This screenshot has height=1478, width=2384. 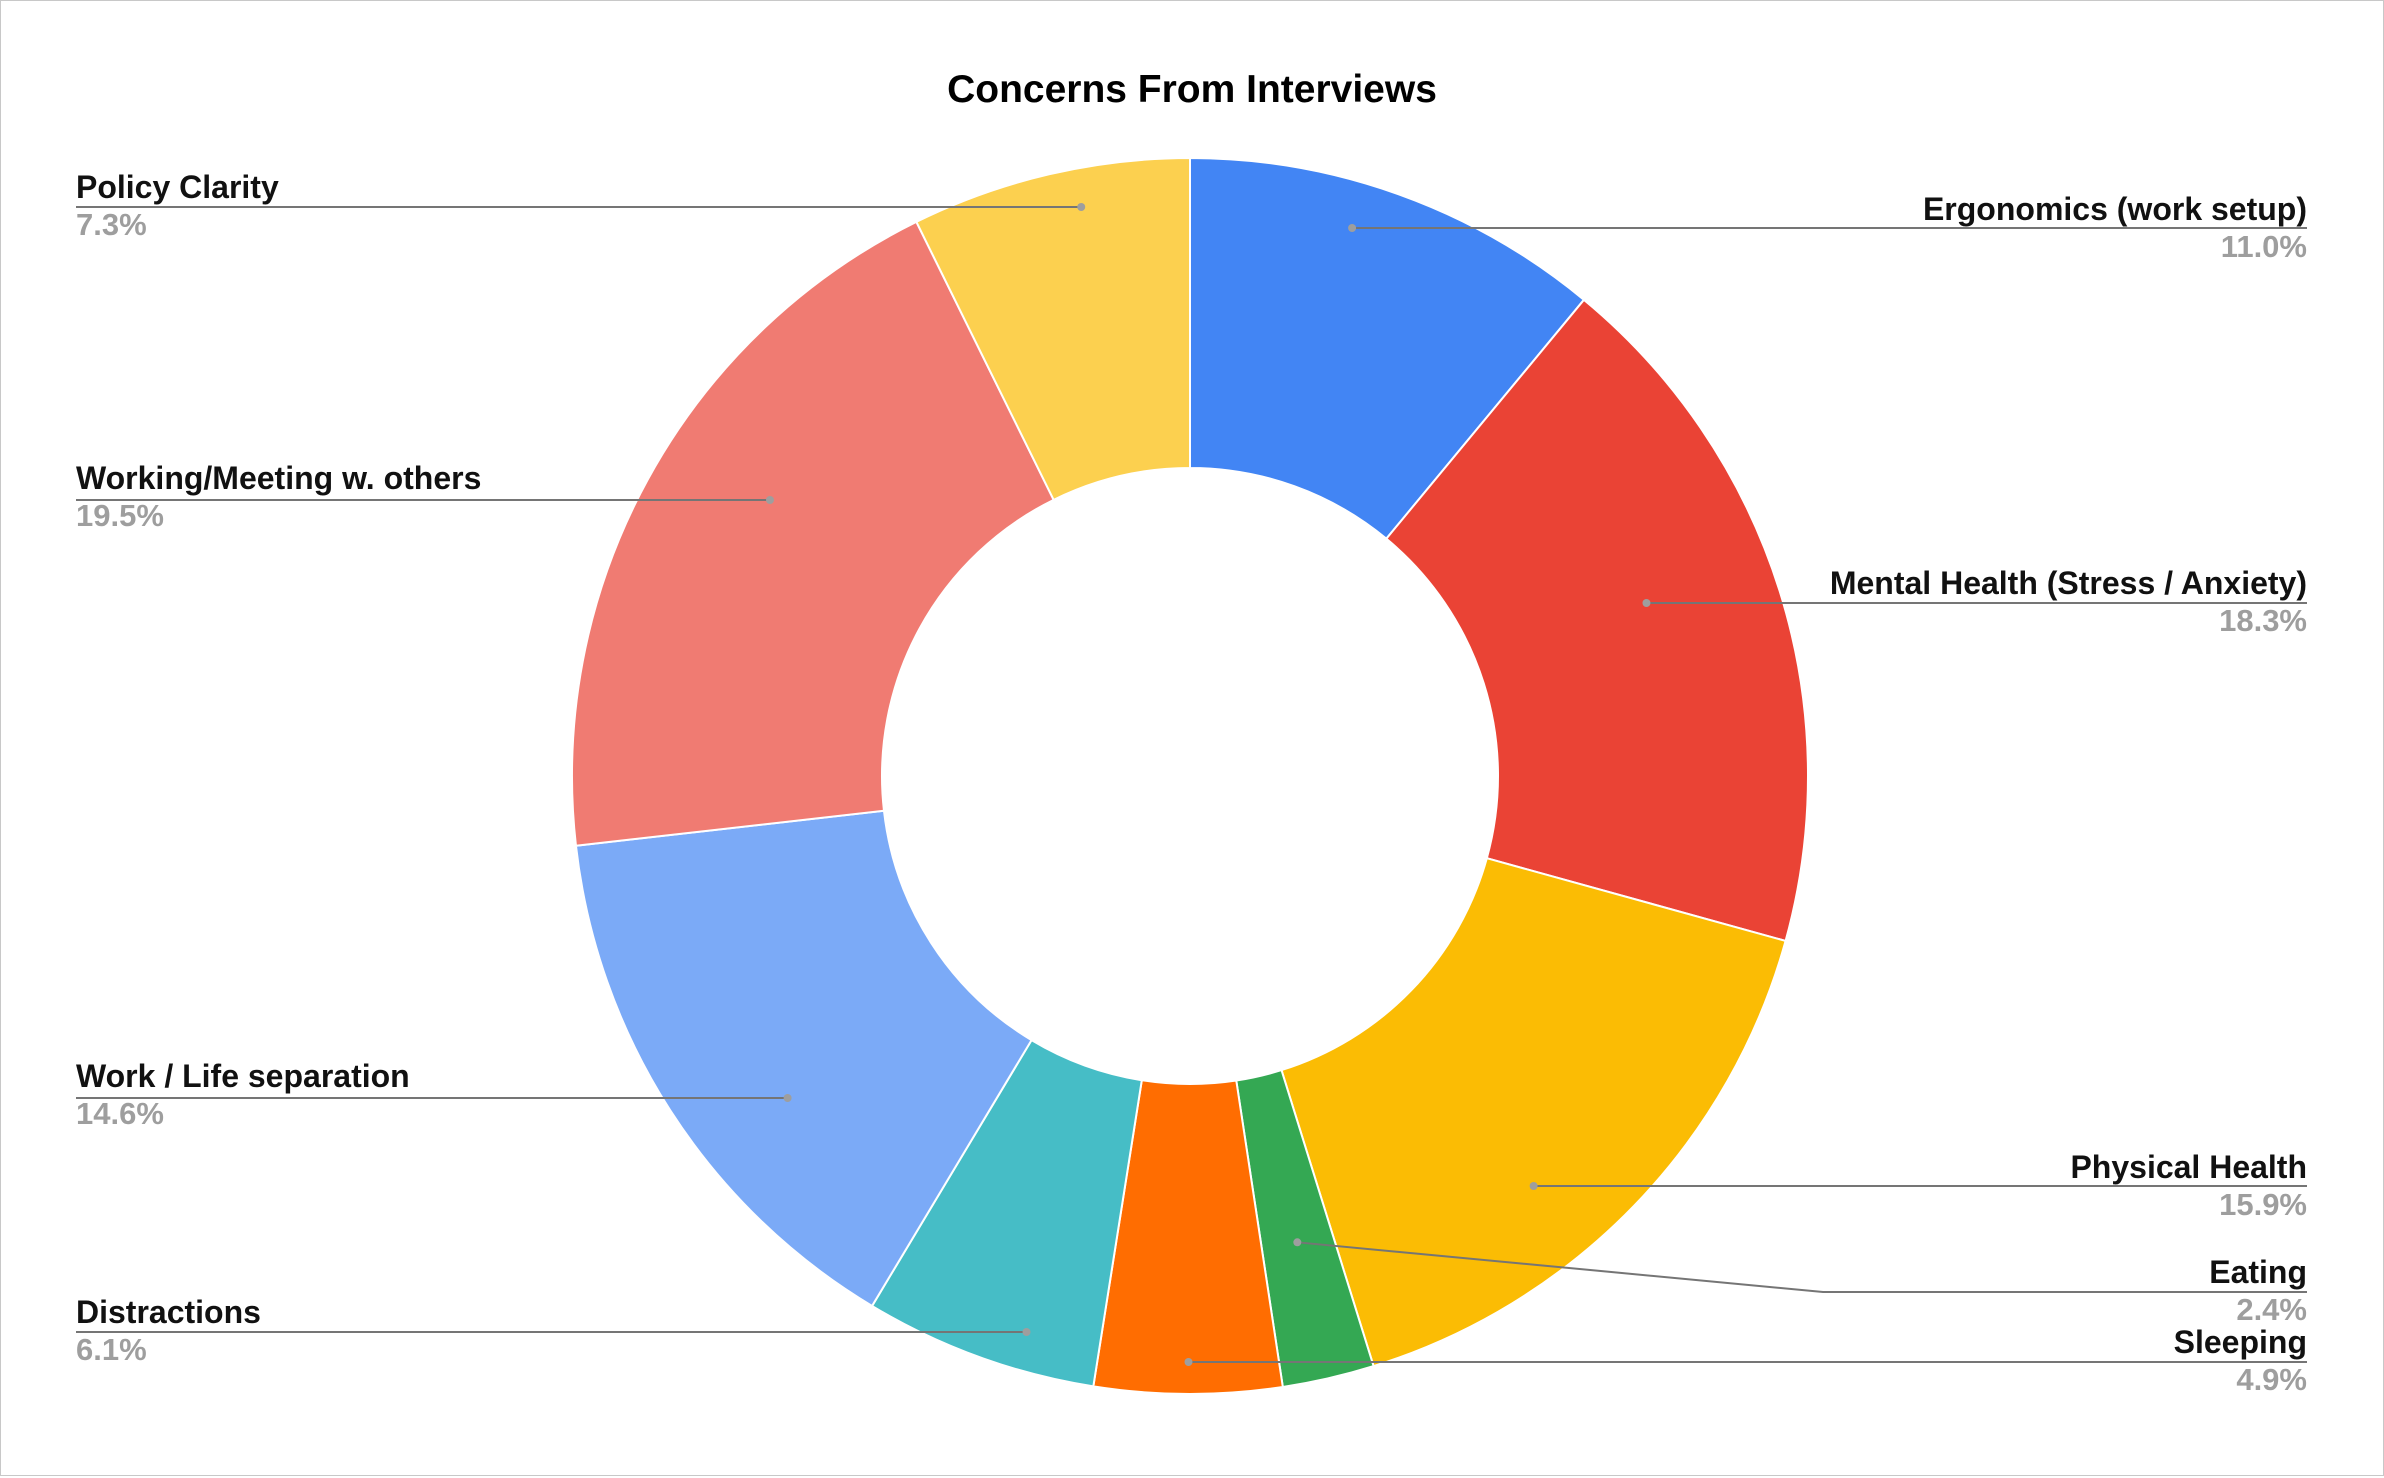 I want to click on slice-label-name: Physical Health, so click(x=2188, y=1167).